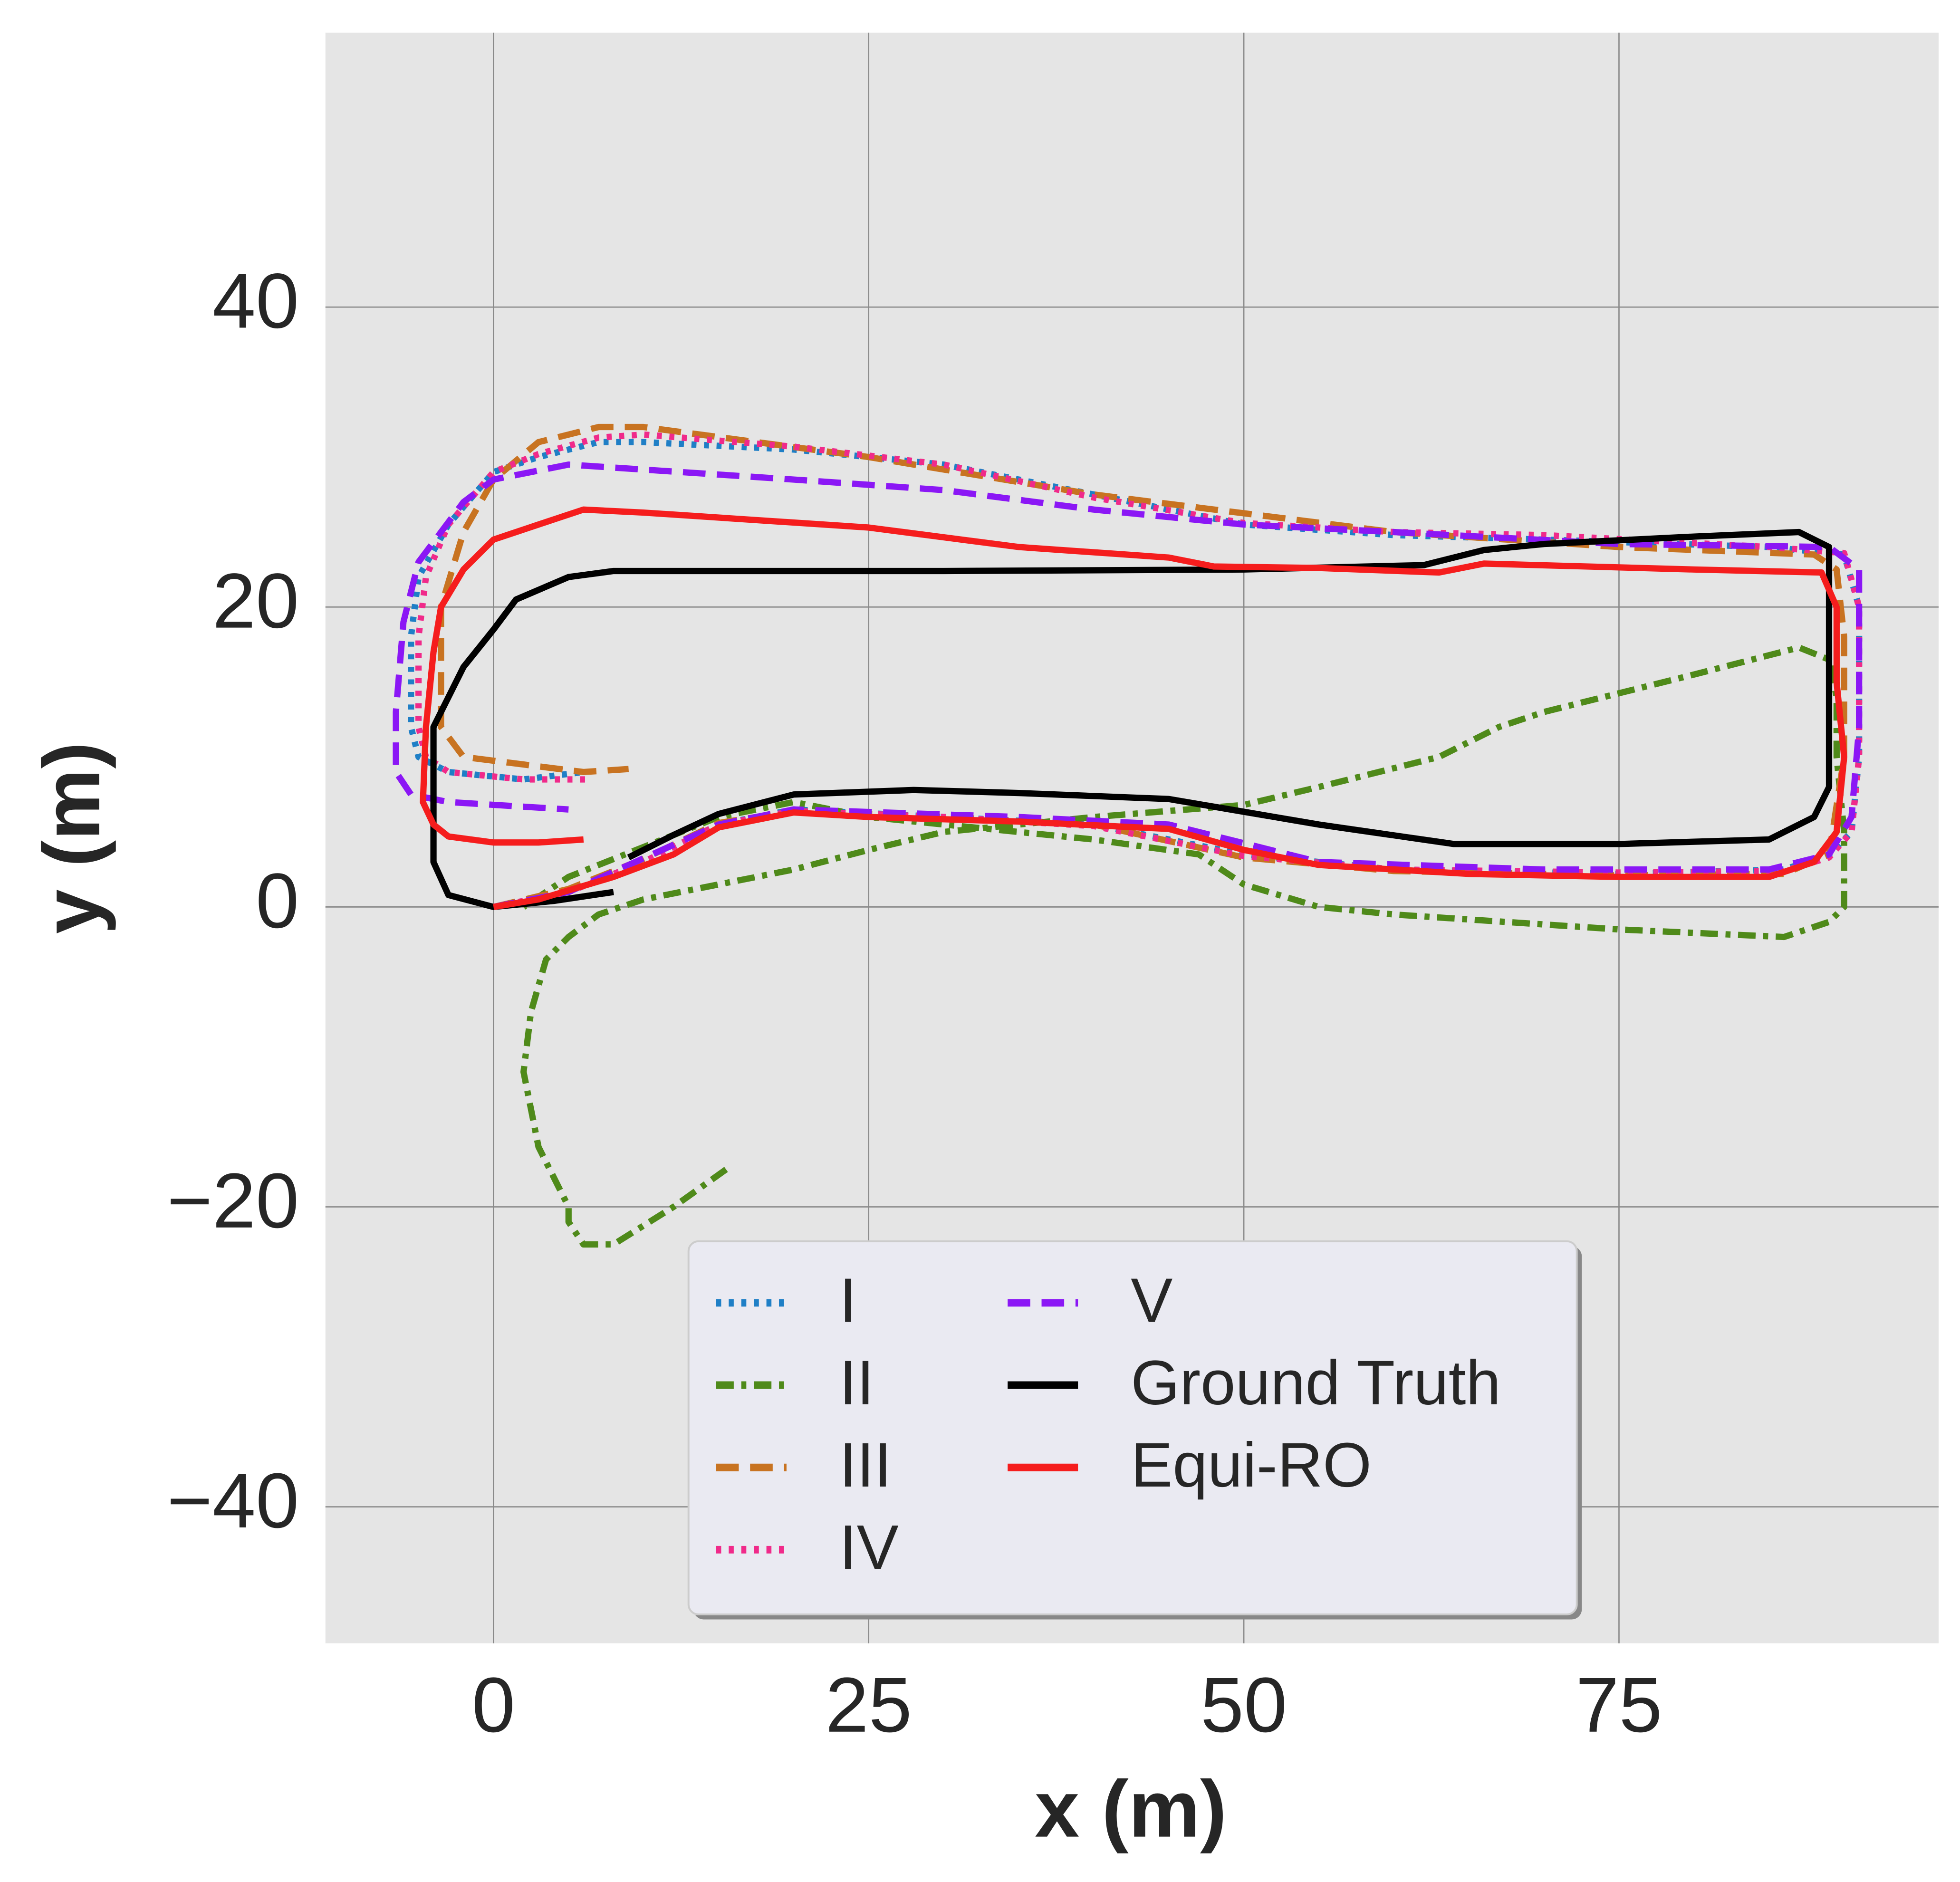 The height and width of the screenshot is (1882, 1960). Describe the element at coordinates (233, 1200) in the screenshot. I see `y-tick-label: −20` at that location.